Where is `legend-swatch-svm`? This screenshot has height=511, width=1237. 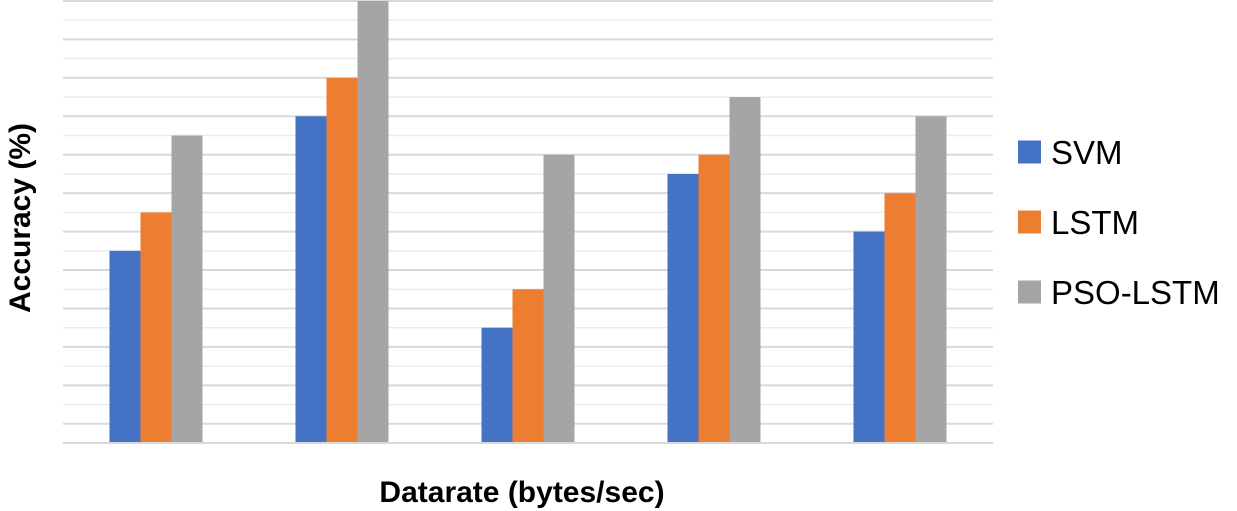 legend-swatch-svm is located at coordinates (1029, 152).